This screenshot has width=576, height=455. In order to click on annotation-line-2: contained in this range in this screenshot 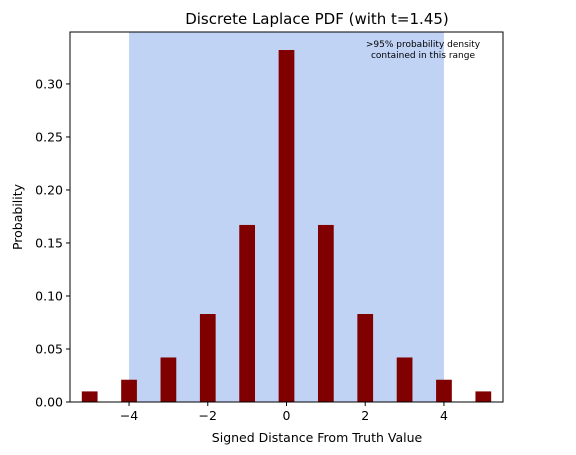, I will do `click(423, 56)`.